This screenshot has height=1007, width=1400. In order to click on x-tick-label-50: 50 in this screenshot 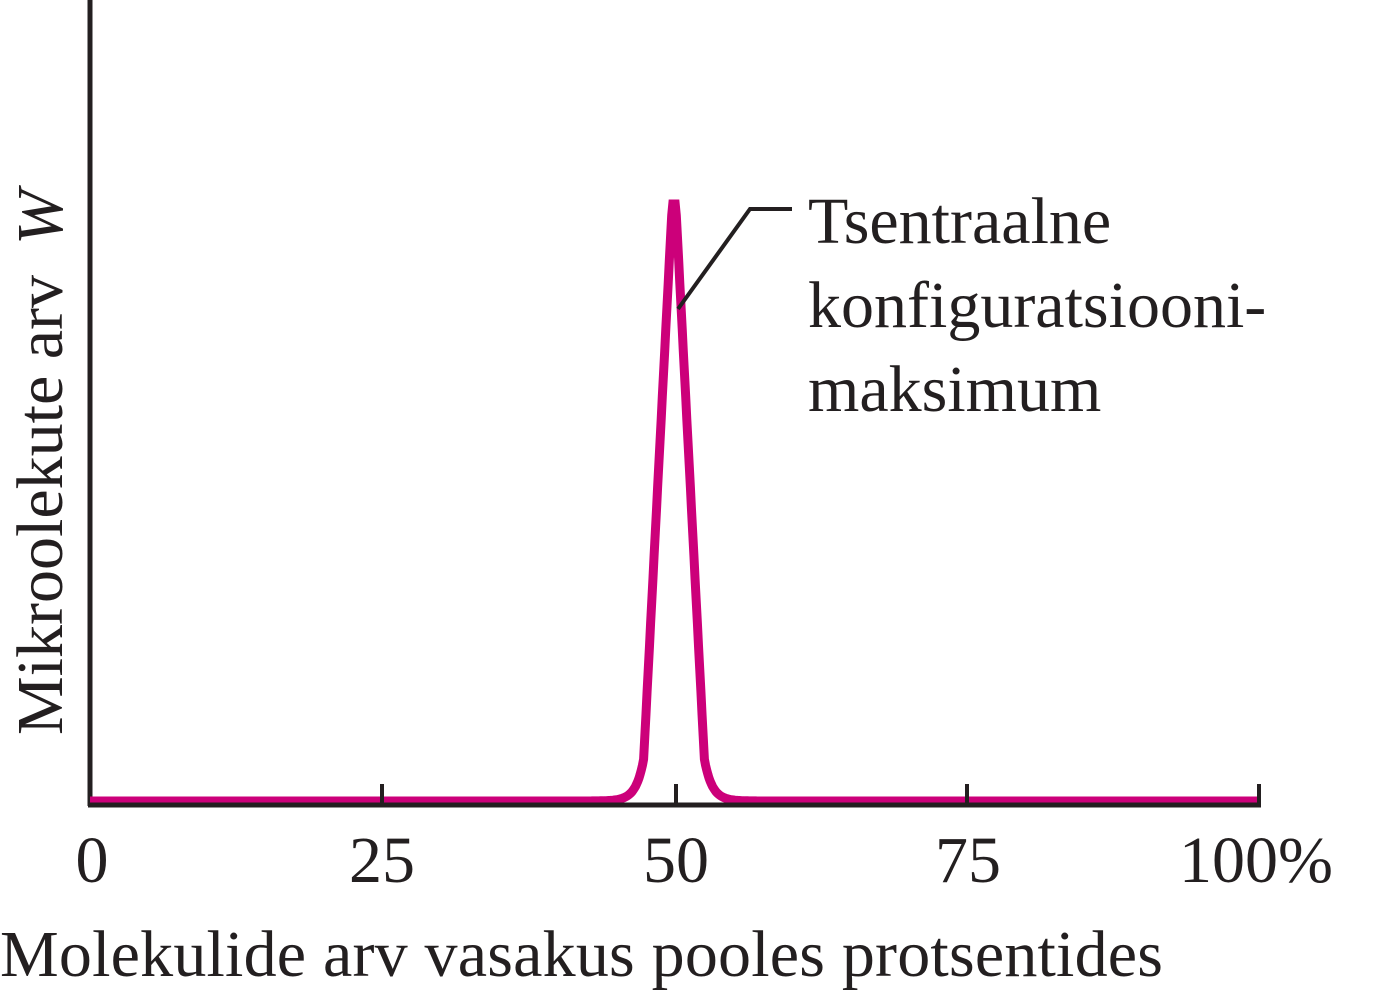, I will do `click(676, 860)`.